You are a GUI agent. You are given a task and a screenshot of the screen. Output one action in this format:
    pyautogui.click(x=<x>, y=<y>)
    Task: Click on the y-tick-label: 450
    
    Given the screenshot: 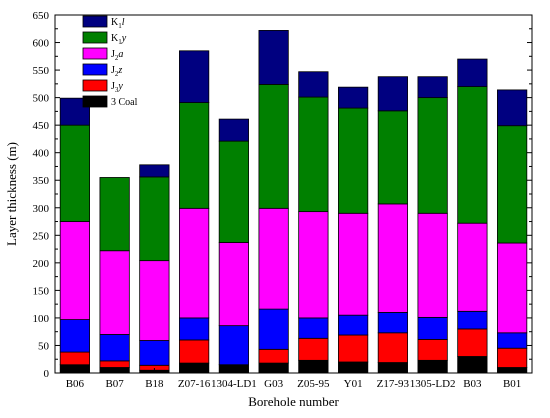 What is the action you would take?
    pyautogui.click(x=41, y=126)
    